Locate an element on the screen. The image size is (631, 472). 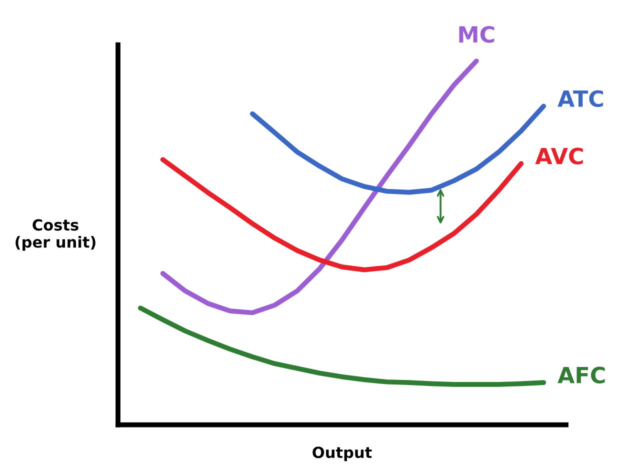
x-axis-title: Output is located at coordinates (342, 454).